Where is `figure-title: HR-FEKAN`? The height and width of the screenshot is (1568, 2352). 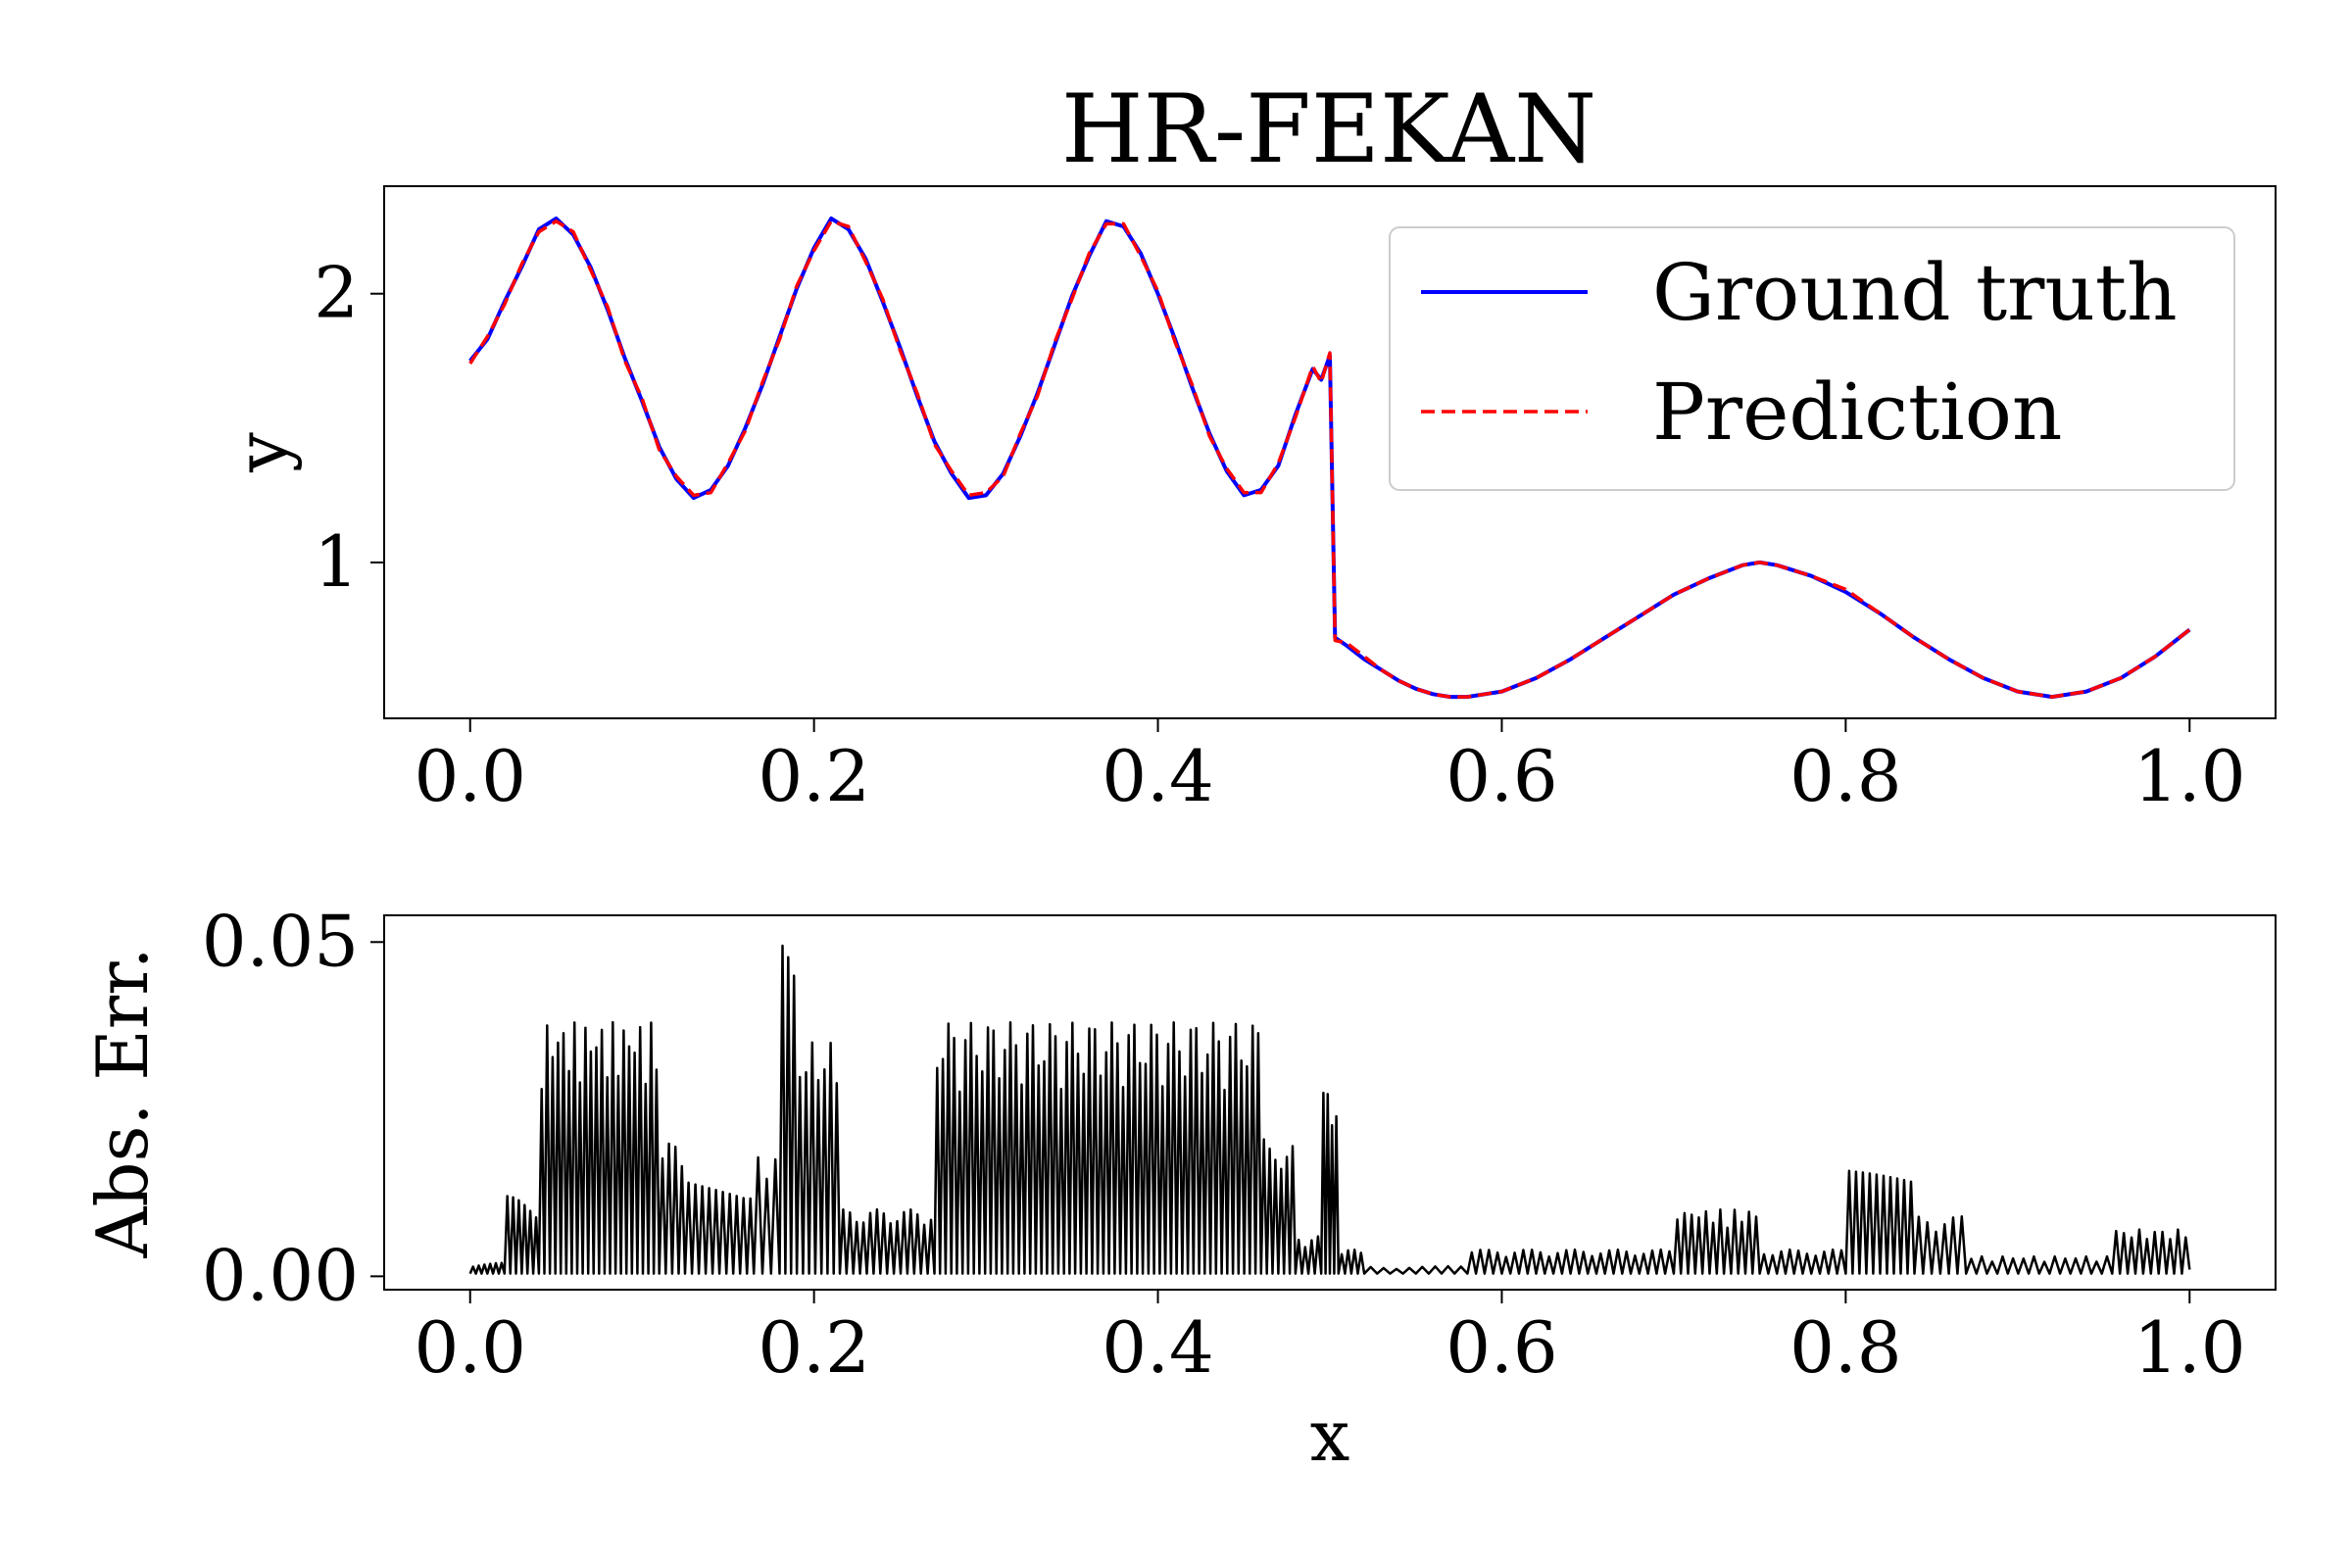
figure-title: HR-FEKAN is located at coordinates (1328, 129).